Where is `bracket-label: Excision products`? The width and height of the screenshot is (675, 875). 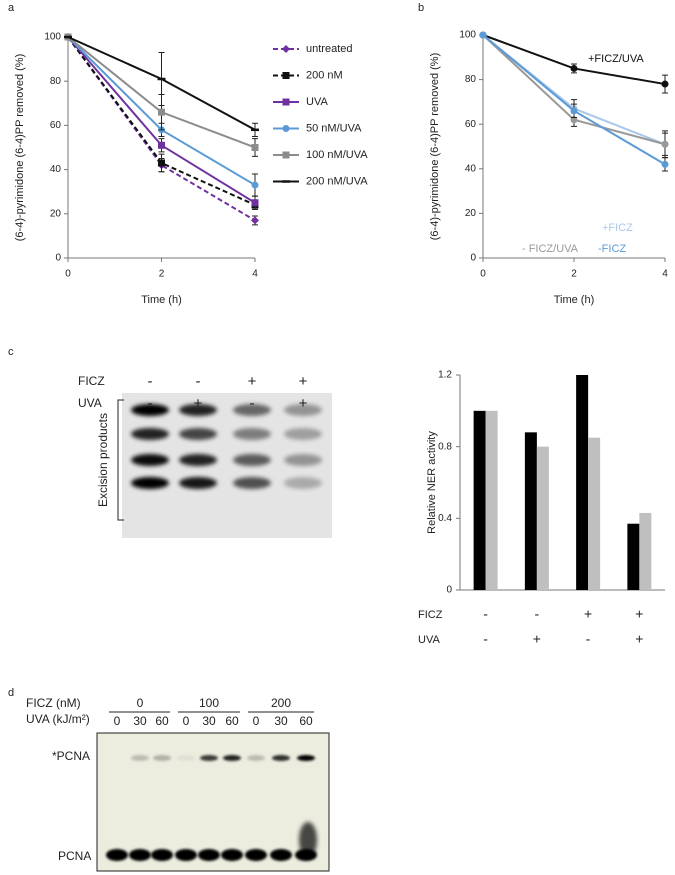
bracket-label: Excision products is located at coordinates (103, 460).